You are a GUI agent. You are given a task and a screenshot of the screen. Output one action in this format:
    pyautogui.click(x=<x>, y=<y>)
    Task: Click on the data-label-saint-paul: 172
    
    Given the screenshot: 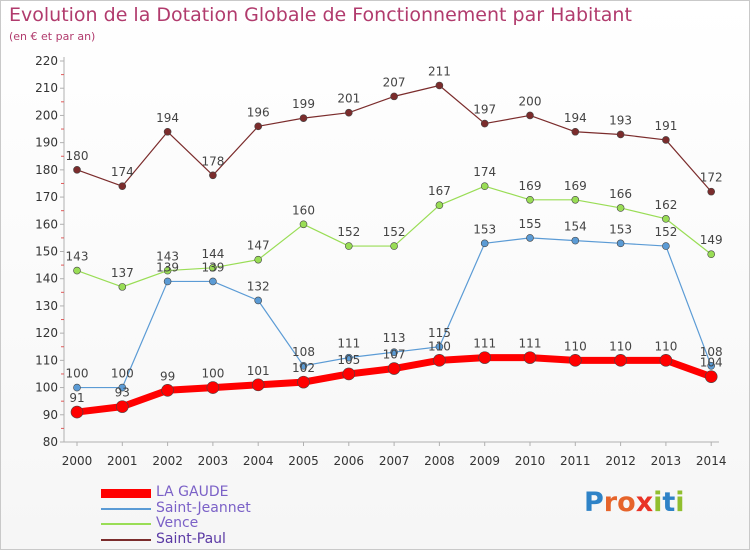 What is the action you would take?
    pyautogui.click(x=711, y=178)
    